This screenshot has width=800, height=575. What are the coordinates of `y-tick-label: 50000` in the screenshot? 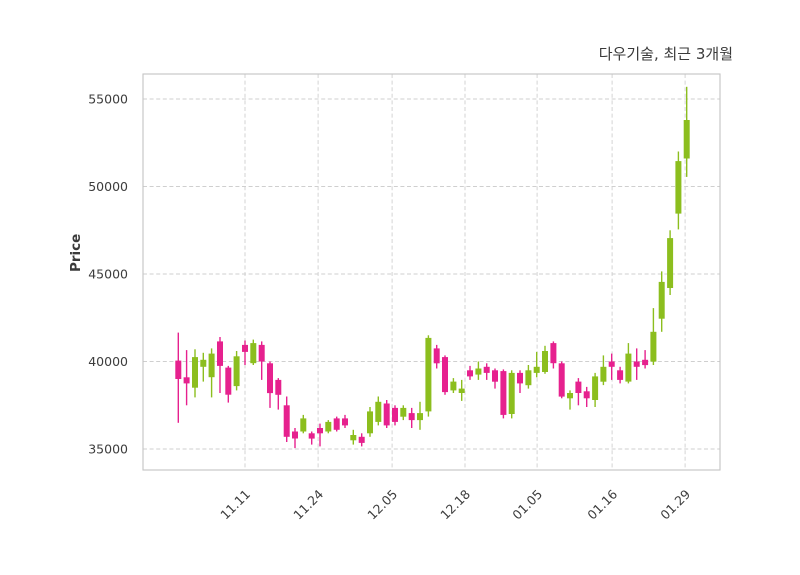 It's located at (108, 186).